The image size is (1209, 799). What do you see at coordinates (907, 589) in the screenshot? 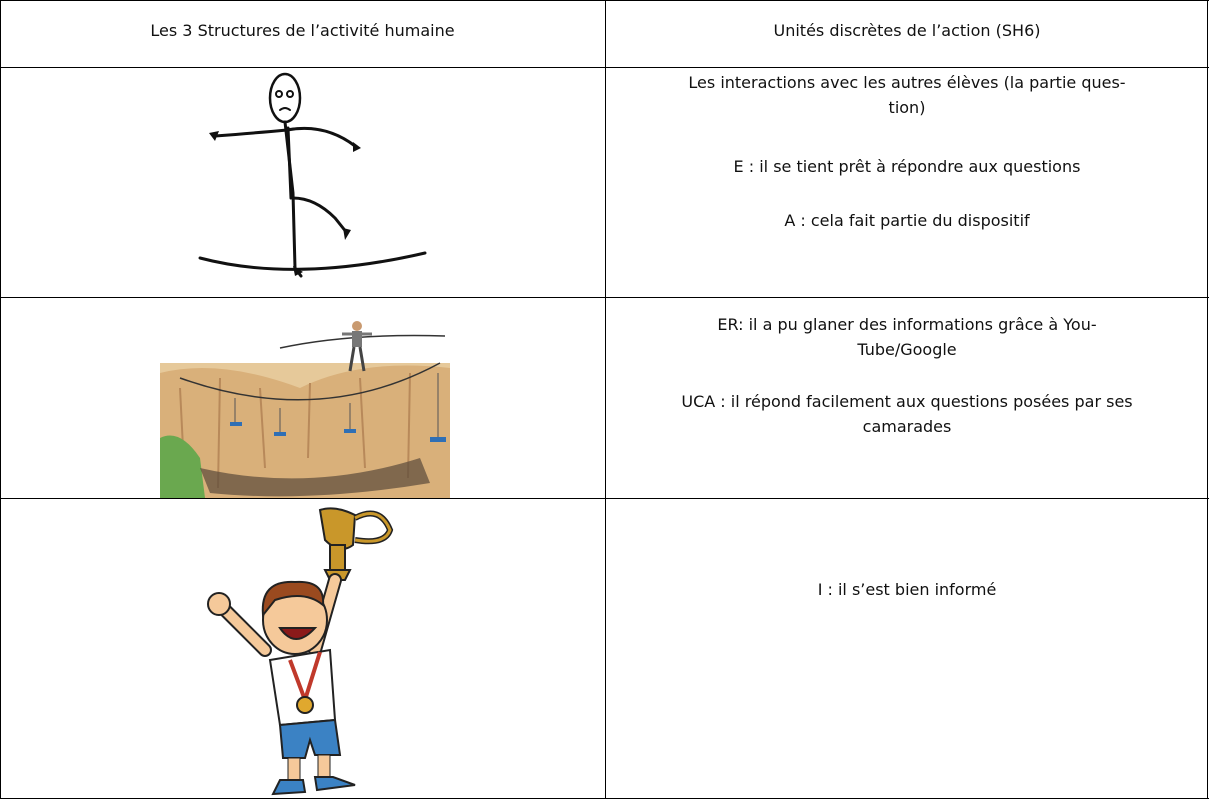
I see `cell-text: I : il s’est bien informé` at bounding box center [907, 589].